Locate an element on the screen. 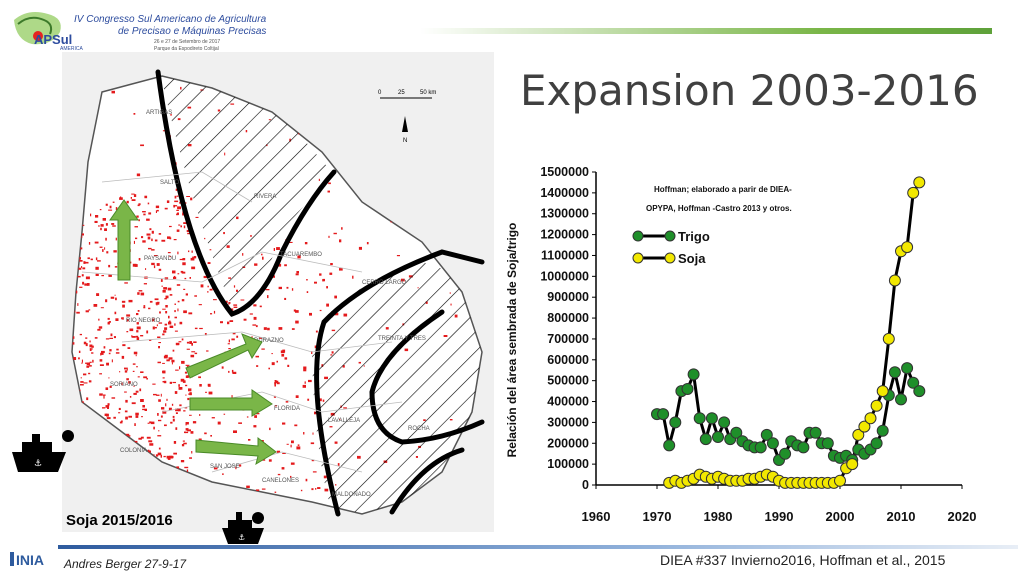  congress-dates: 26 e 27 de Setembro de 2017 is located at coordinates (187, 42).